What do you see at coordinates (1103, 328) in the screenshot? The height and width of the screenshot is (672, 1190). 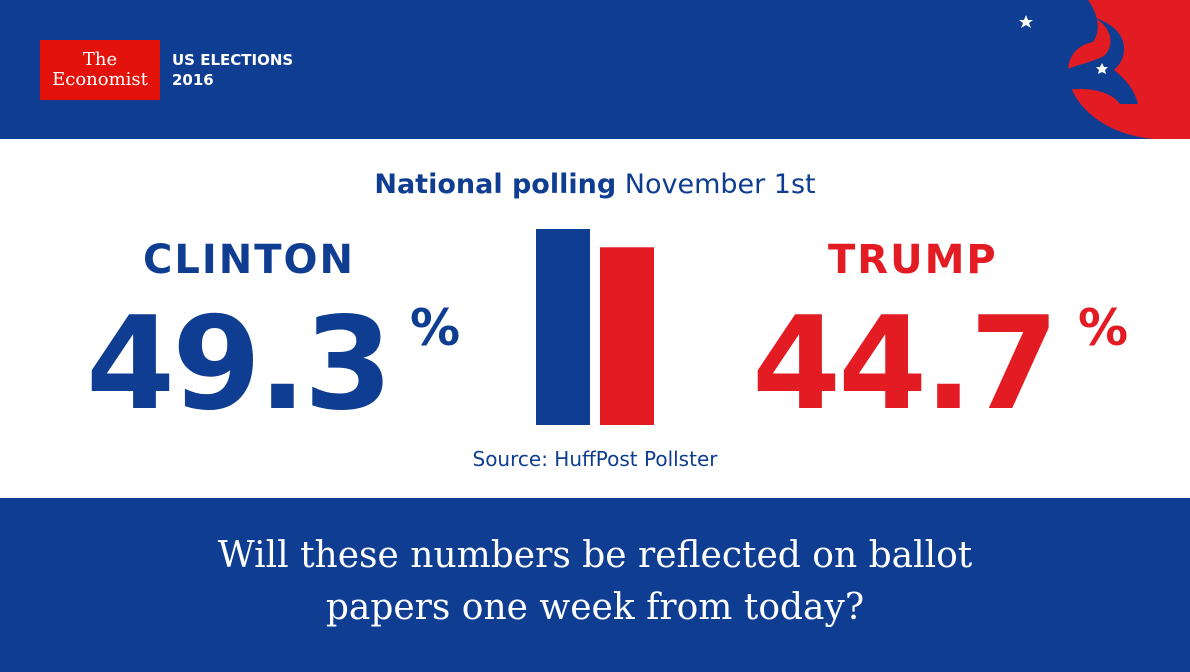 I see `trump-percent-sign: %` at bounding box center [1103, 328].